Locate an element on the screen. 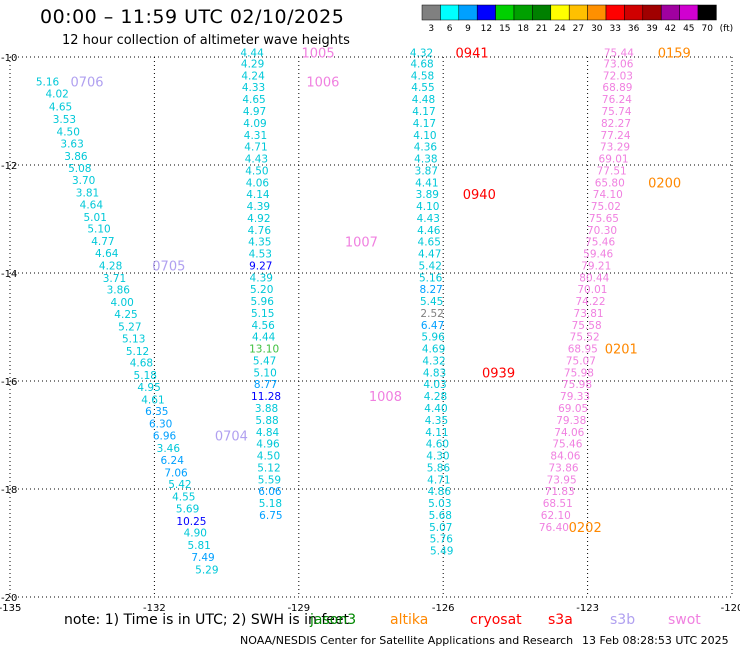  wave-height-point: 4.84 is located at coordinates (268, 433).